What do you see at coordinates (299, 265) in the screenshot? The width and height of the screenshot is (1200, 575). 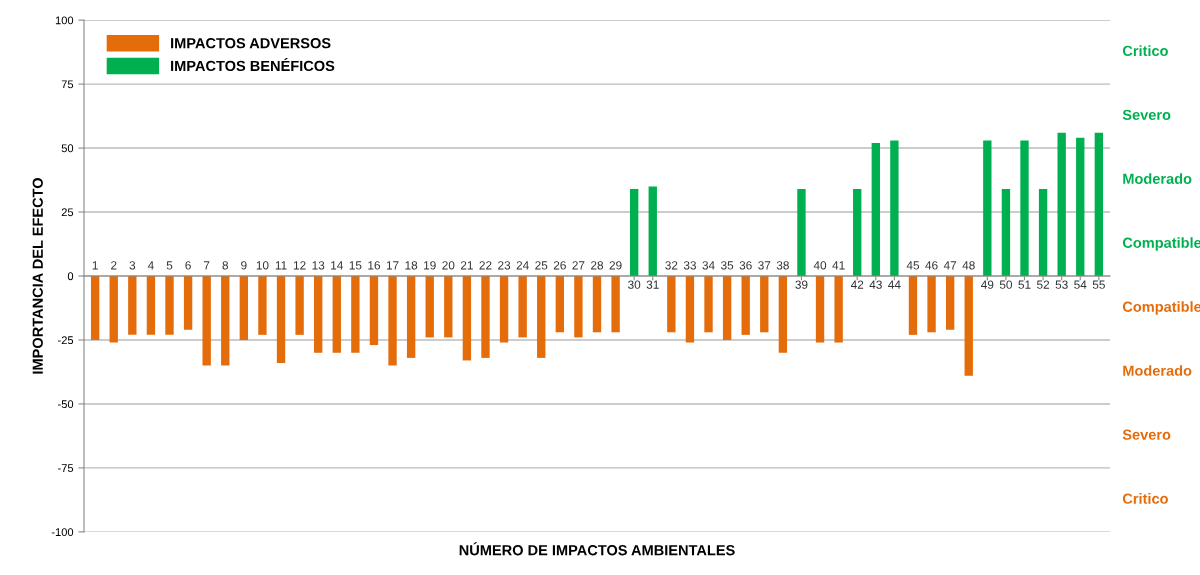 I see `x-tick-label: 12` at bounding box center [299, 265].